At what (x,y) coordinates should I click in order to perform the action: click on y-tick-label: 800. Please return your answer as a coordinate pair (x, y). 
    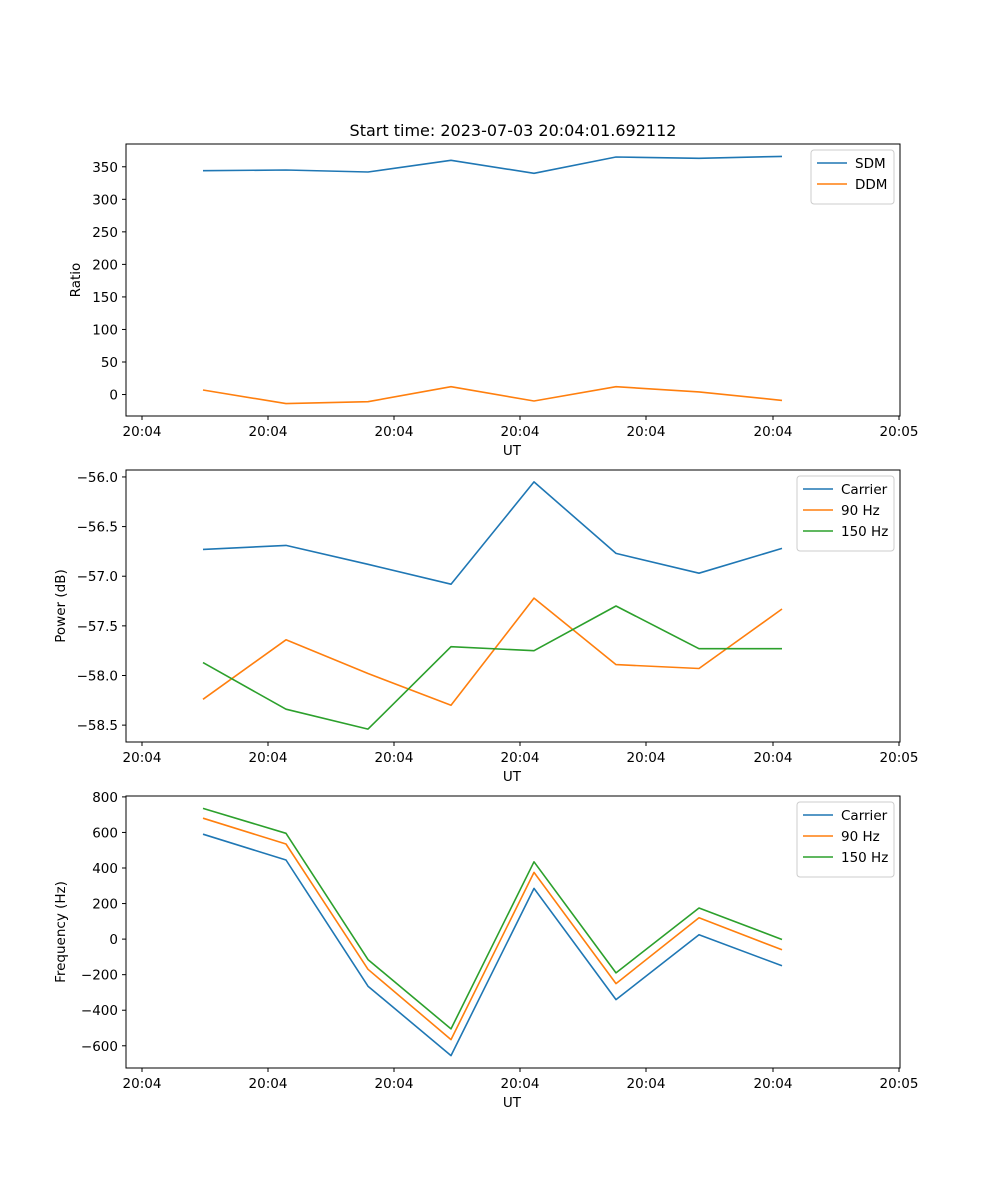
    Looking at the image, I should click on (105, 798).